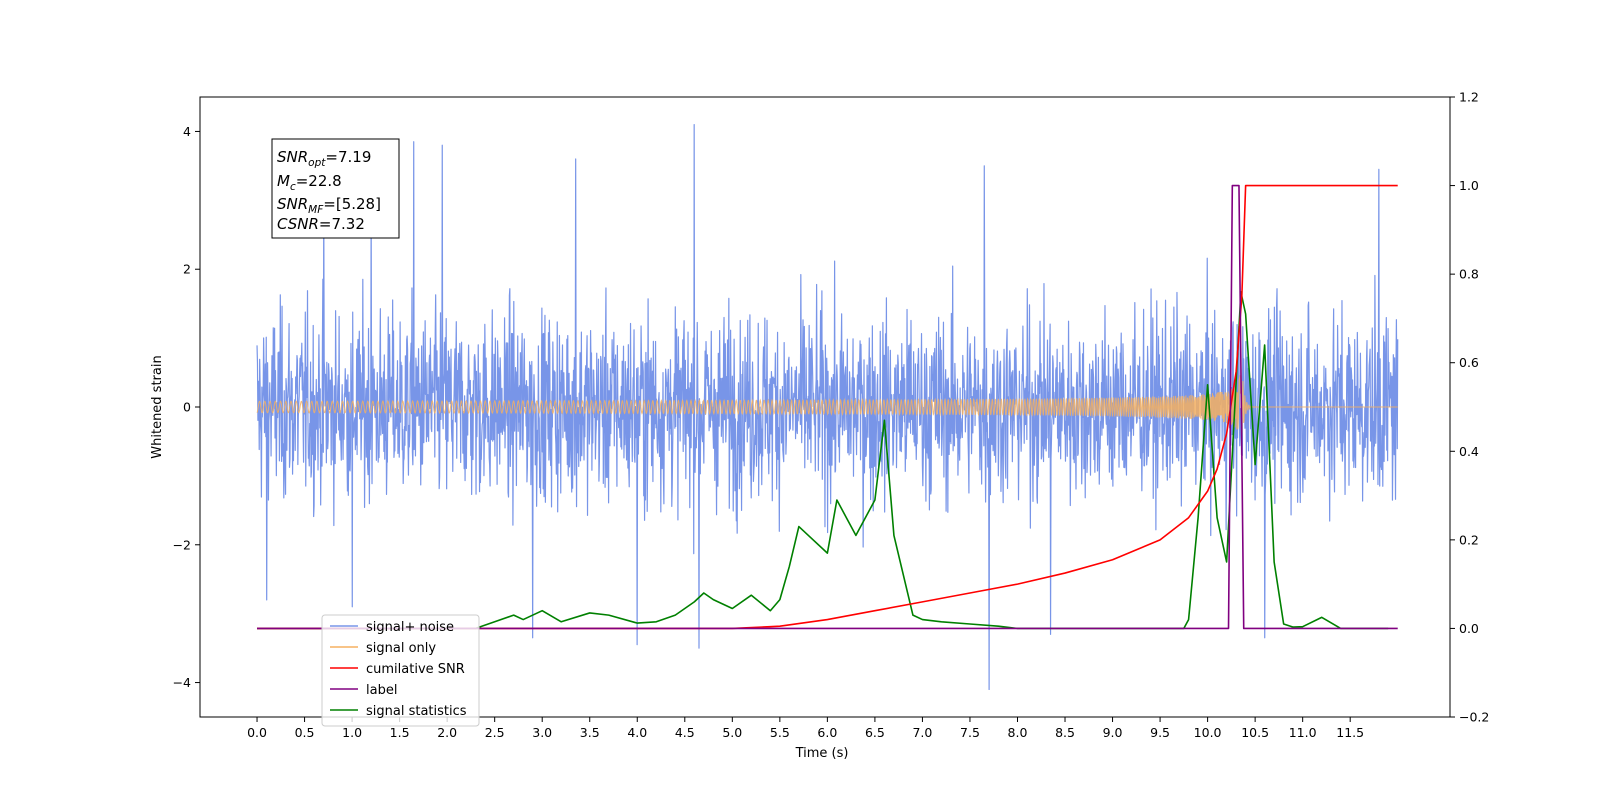  Describe the element at coordinates (1255, 732) in the screenshot. I see `x-tick-label: 10.5` at that location.